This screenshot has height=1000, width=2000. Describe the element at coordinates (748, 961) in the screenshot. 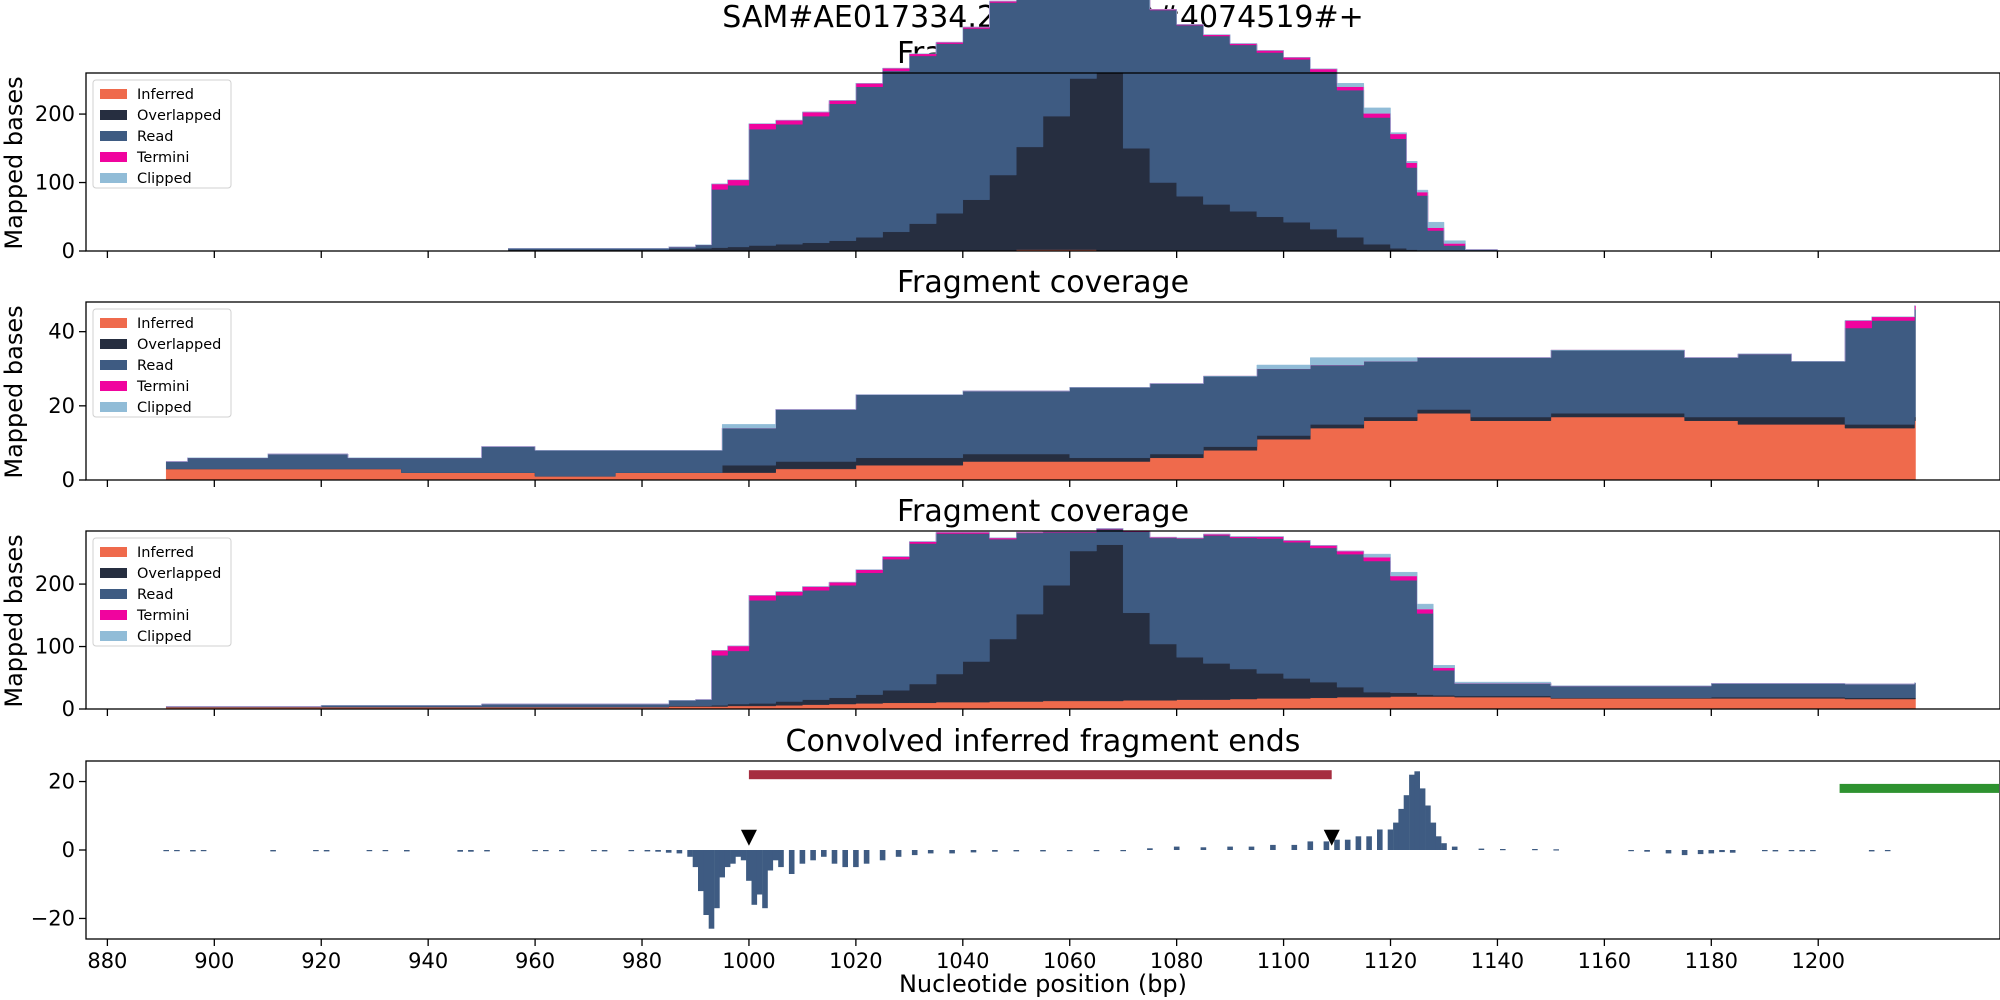

I see `x-tick-label: 1000` at that location.